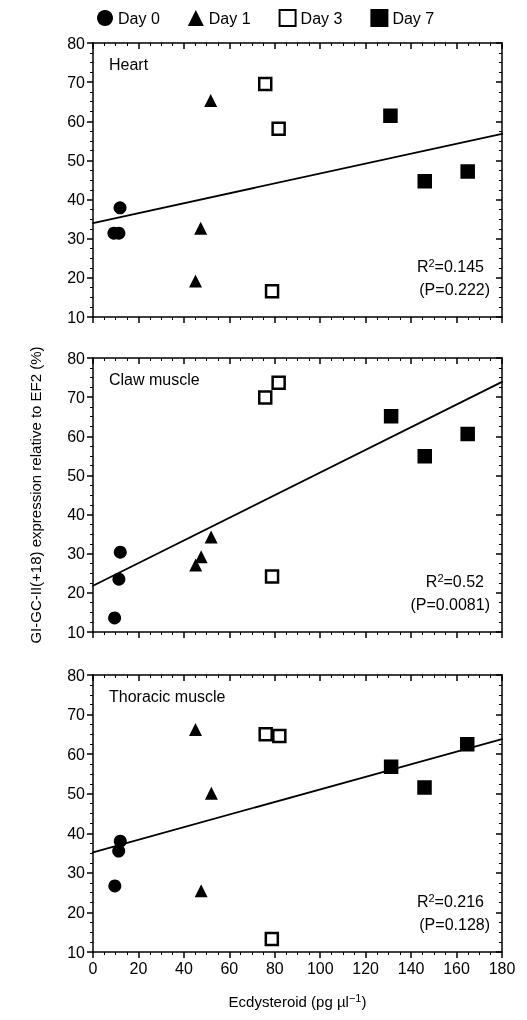  What do you see at coordinates (129, 64) in the screenshot?
I see `text: Heart` at bounding box center [129, 64].